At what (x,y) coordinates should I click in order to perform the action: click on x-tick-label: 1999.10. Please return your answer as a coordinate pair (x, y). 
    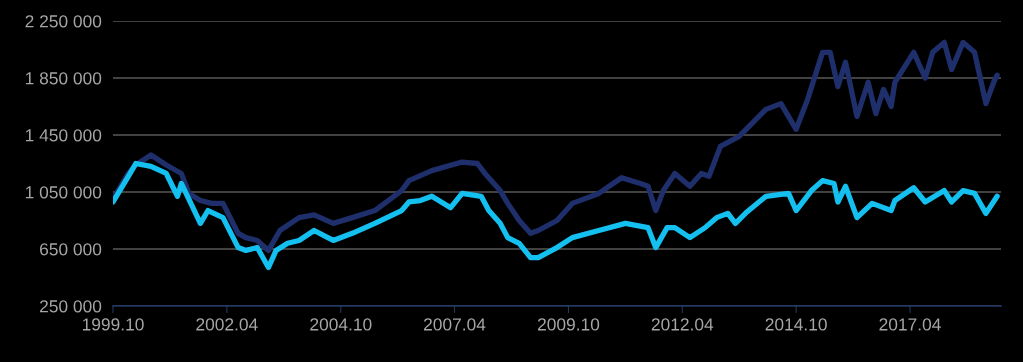
    Looking at the image, I should click on (113, 324).